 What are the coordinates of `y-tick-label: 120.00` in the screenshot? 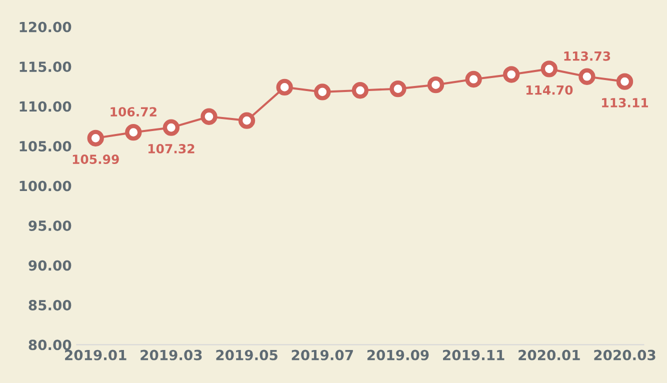 It's located at (46, 27).